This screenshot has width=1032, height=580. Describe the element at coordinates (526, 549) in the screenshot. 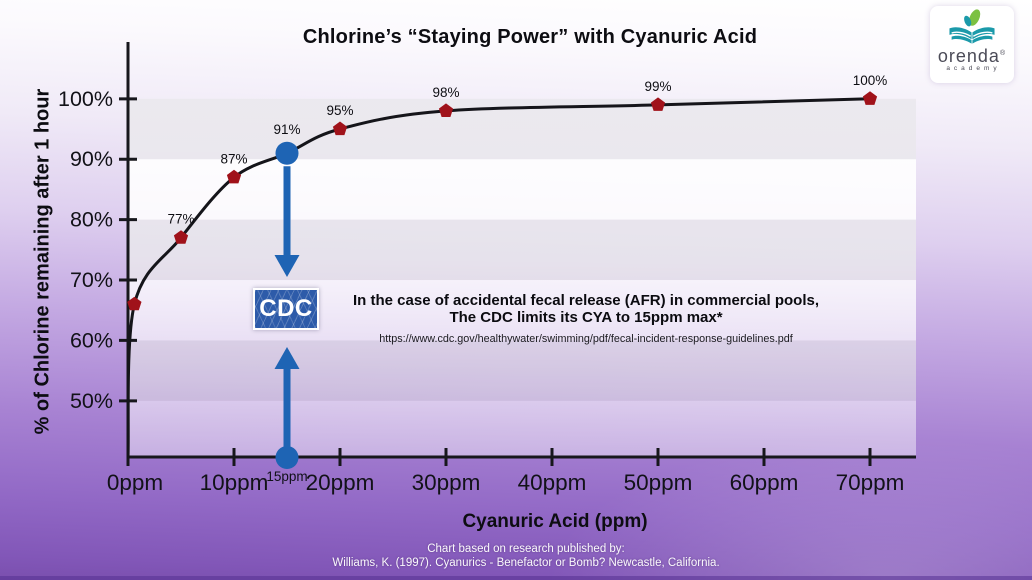

I see `citation-line1: Chart based on research published by:` at that location.